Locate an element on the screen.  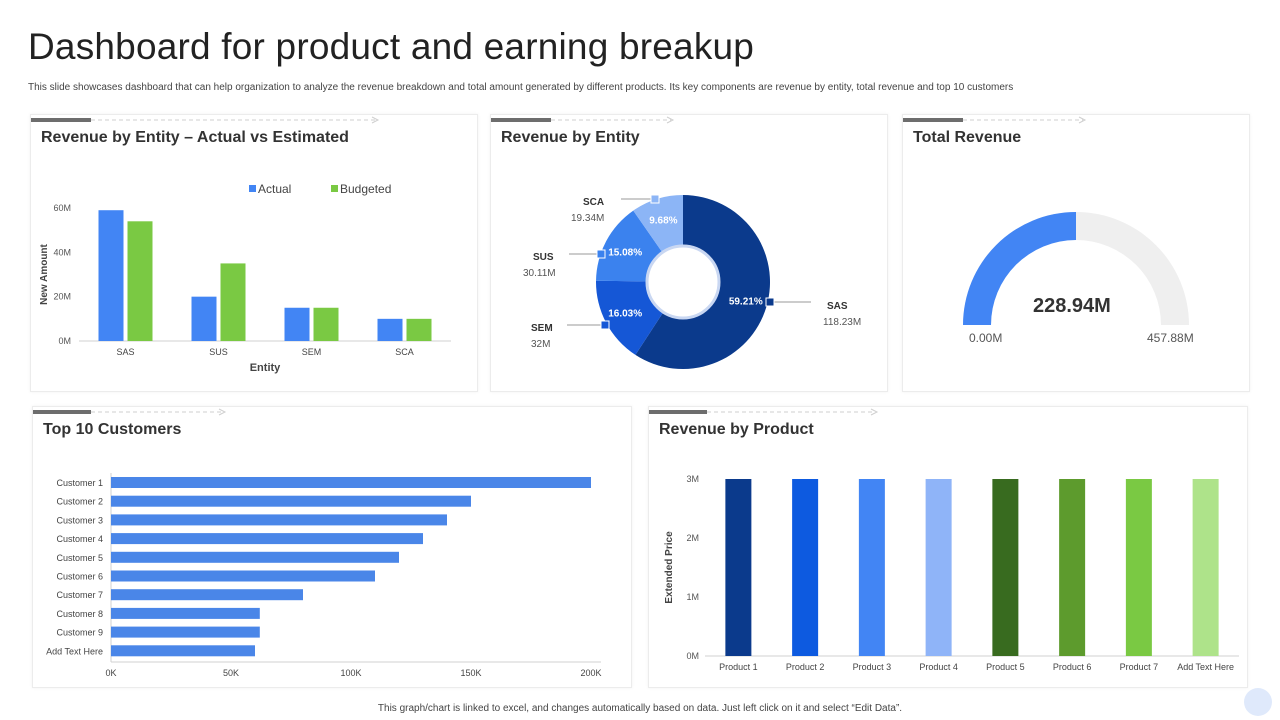
y-tick-label: 3M is located at coordinates (692, 479).